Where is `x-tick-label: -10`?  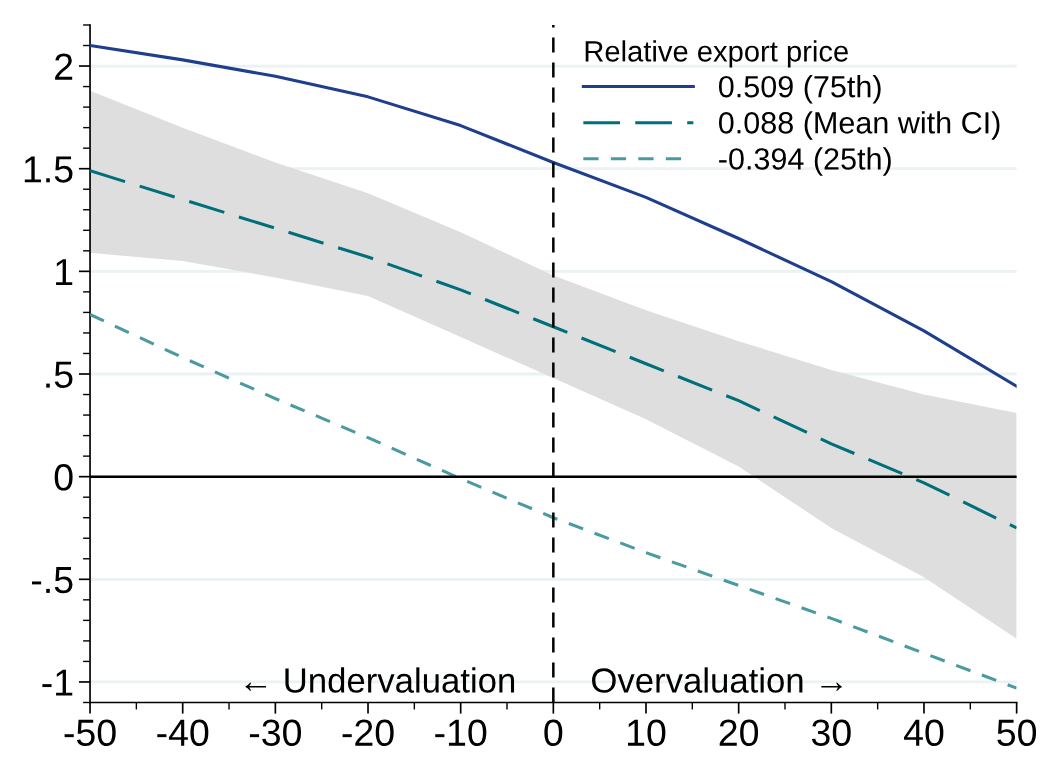 x-tick-label: -10 is located at coordinates (461, 733).